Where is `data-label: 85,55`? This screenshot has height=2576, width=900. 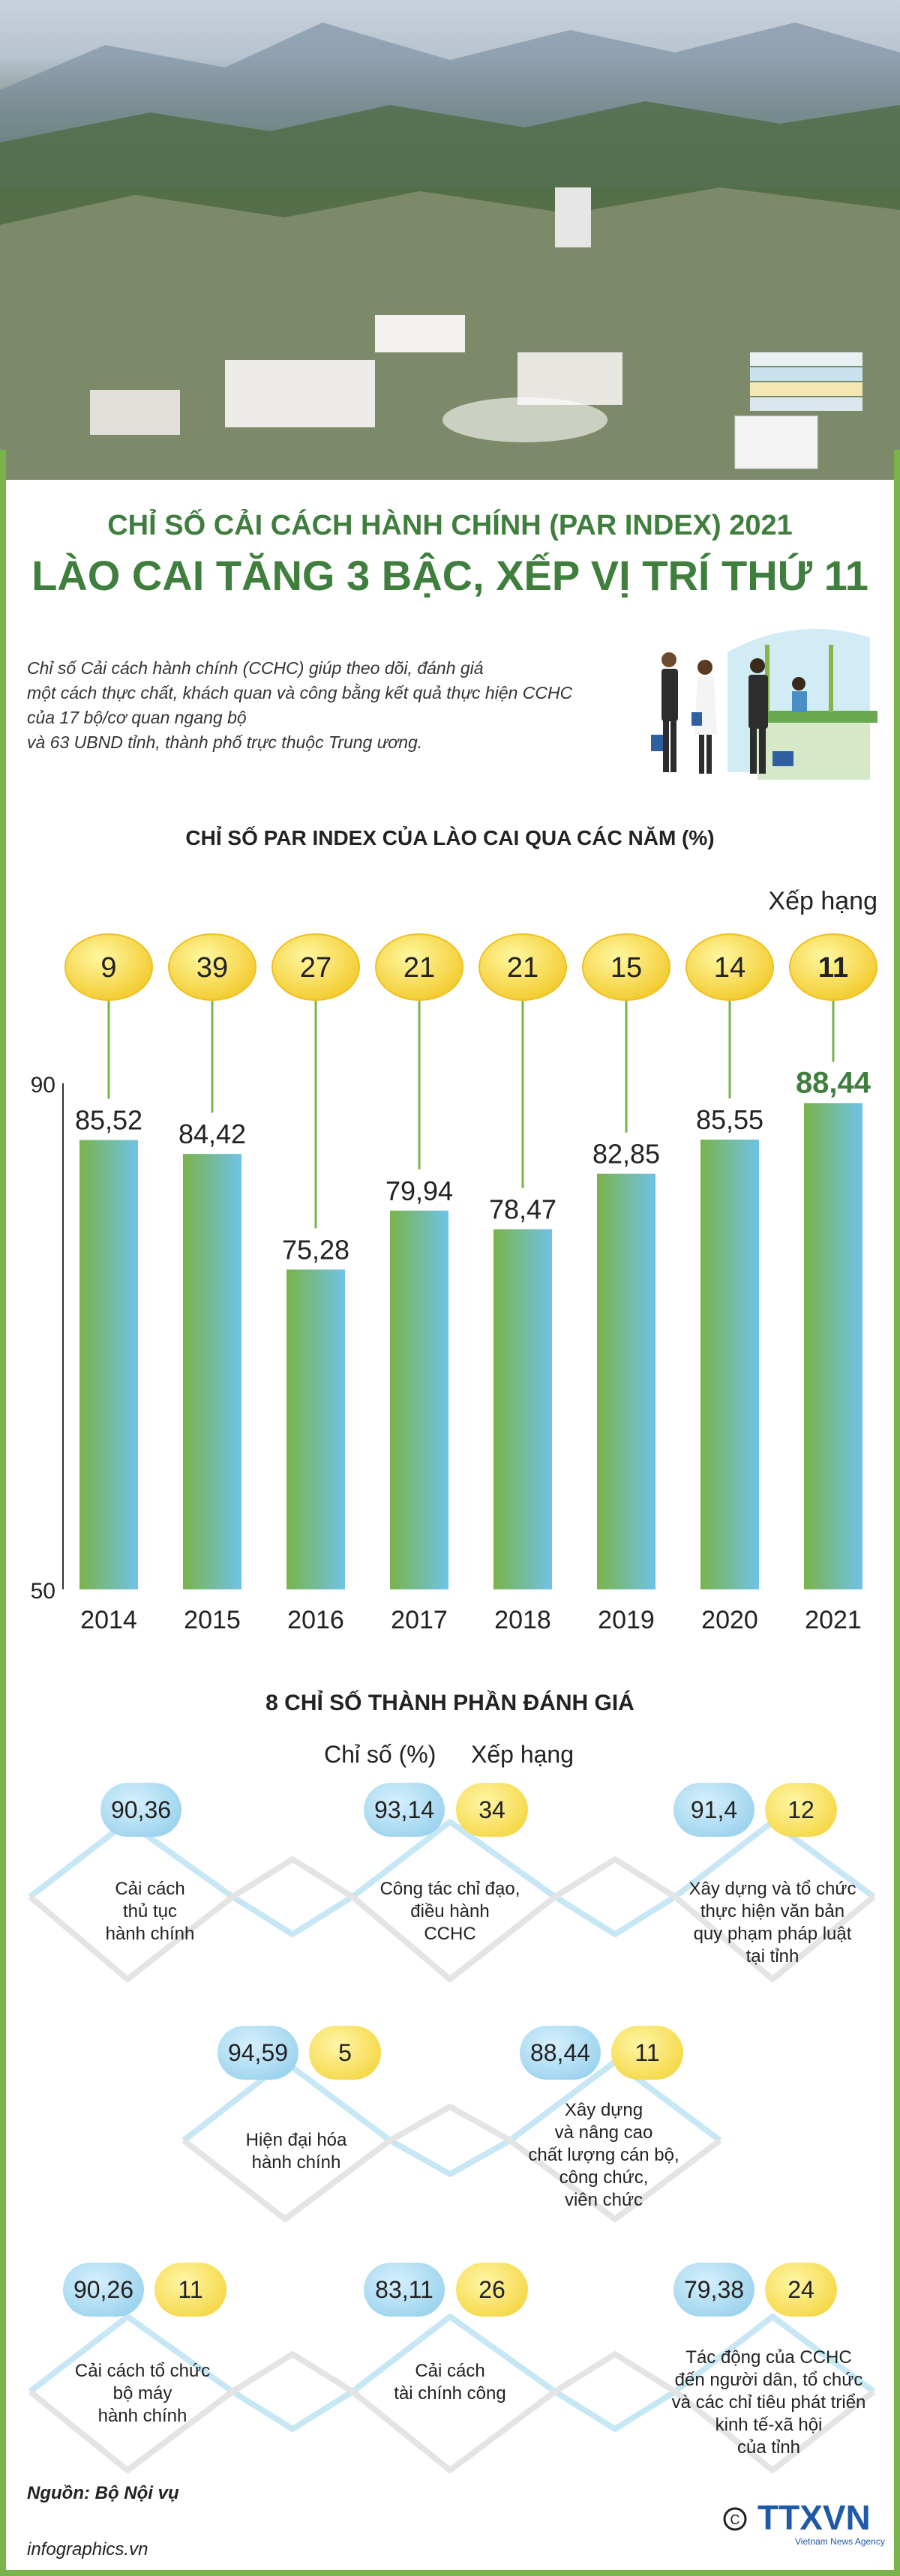
data-label: 85,55 is located at coordinates (730, 1119).